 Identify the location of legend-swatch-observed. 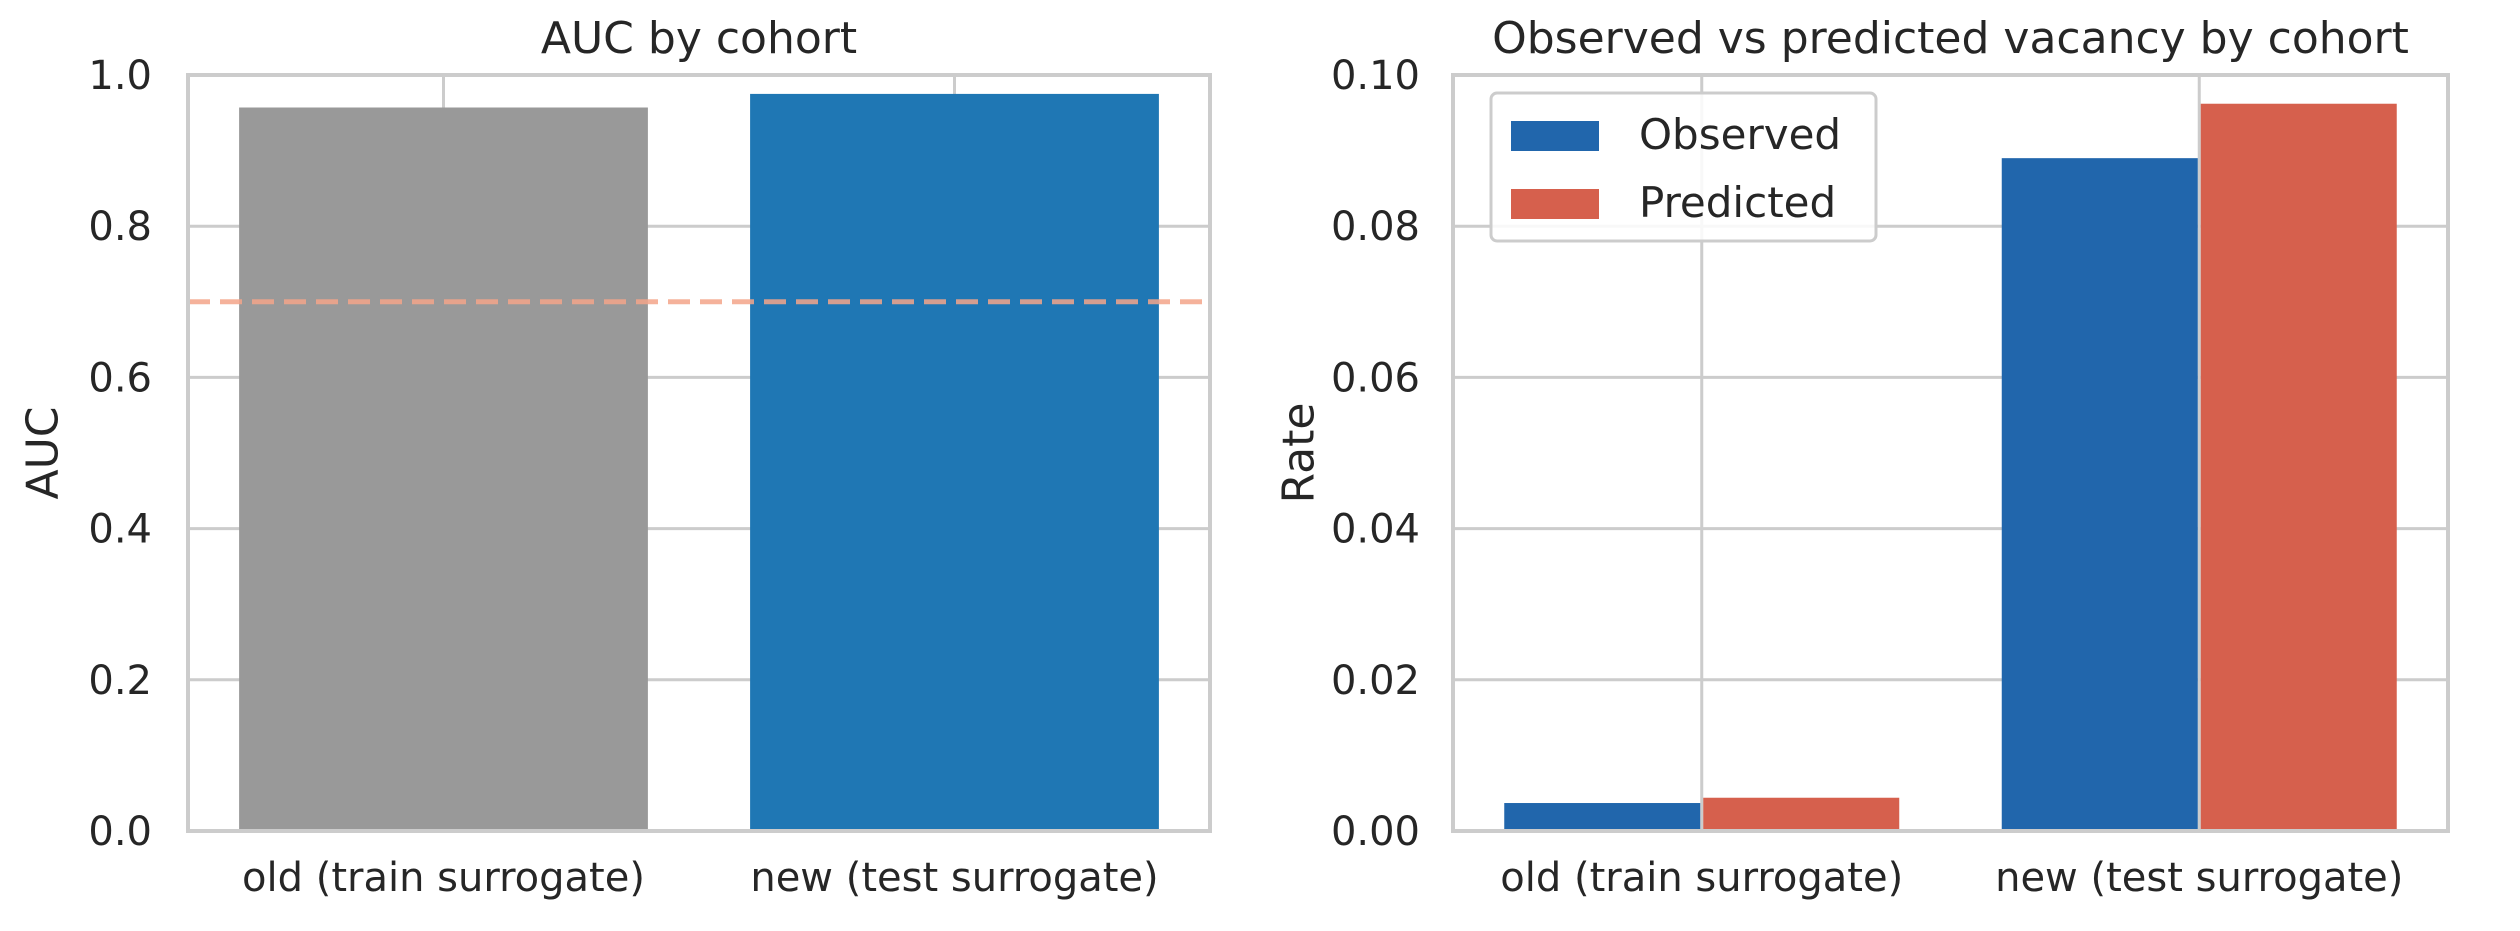
(1555, 136).